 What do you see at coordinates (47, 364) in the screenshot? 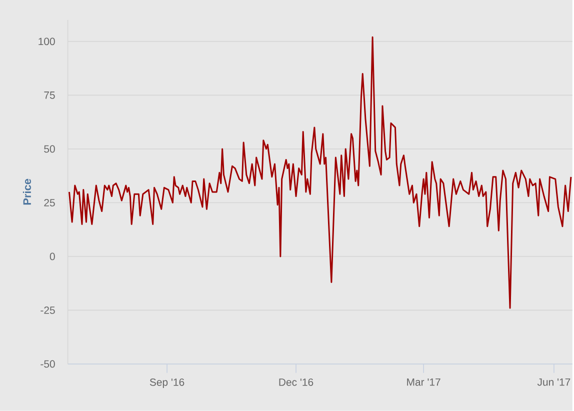
I see `y-tick-label: -50` at bounding box center [47, 364].